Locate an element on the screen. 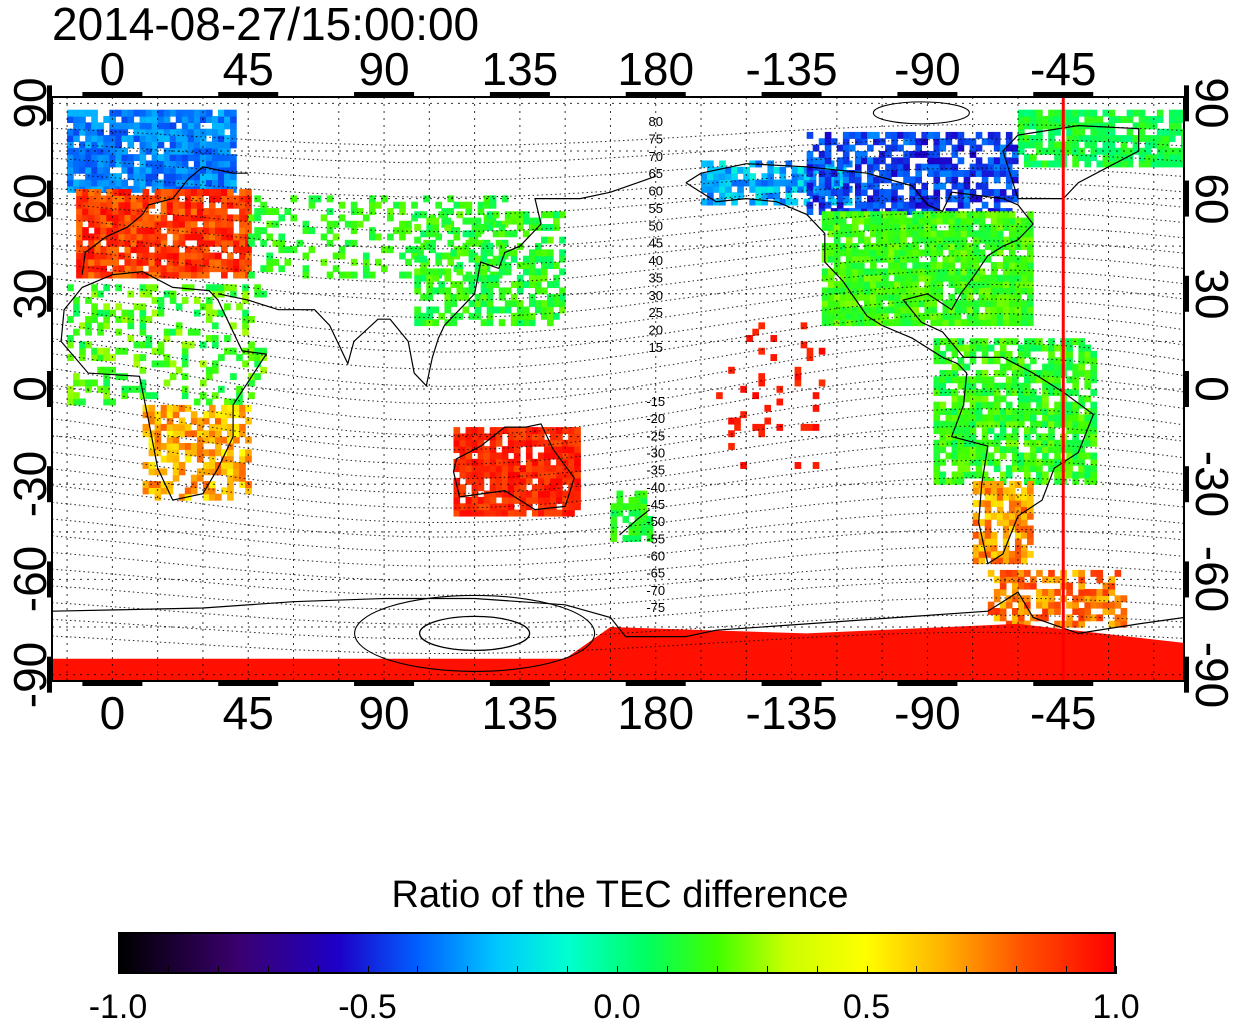 Image resolution: width=1240 pixels, height=1026 pixels. right-lat-tick-label: -30 is located at coordinates (1212, 484).